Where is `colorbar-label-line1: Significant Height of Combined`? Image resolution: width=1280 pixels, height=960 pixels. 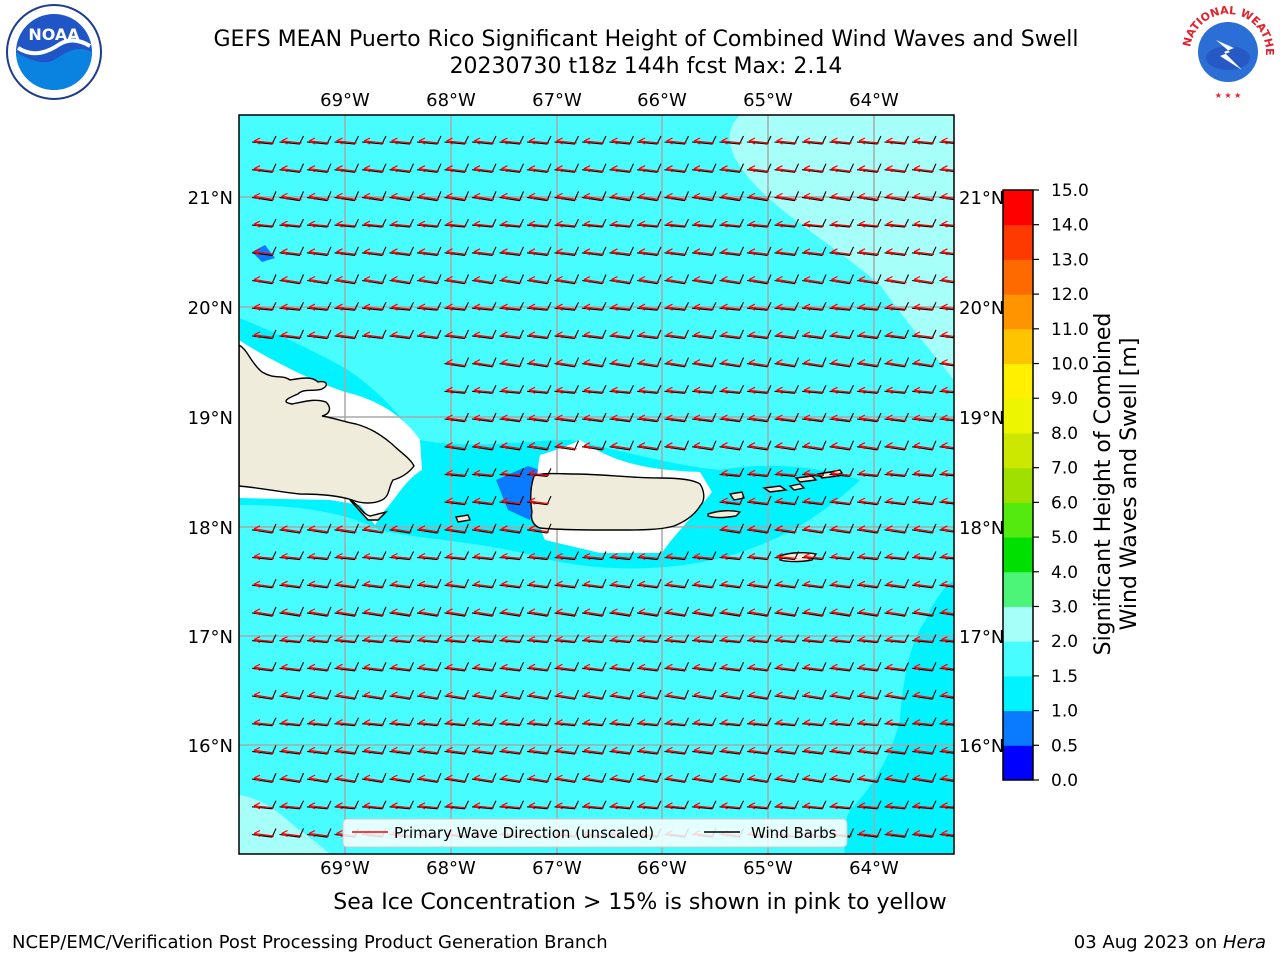 colorbar-label-line1: Significant Height of Combined is located at coordinates (1103, 484).